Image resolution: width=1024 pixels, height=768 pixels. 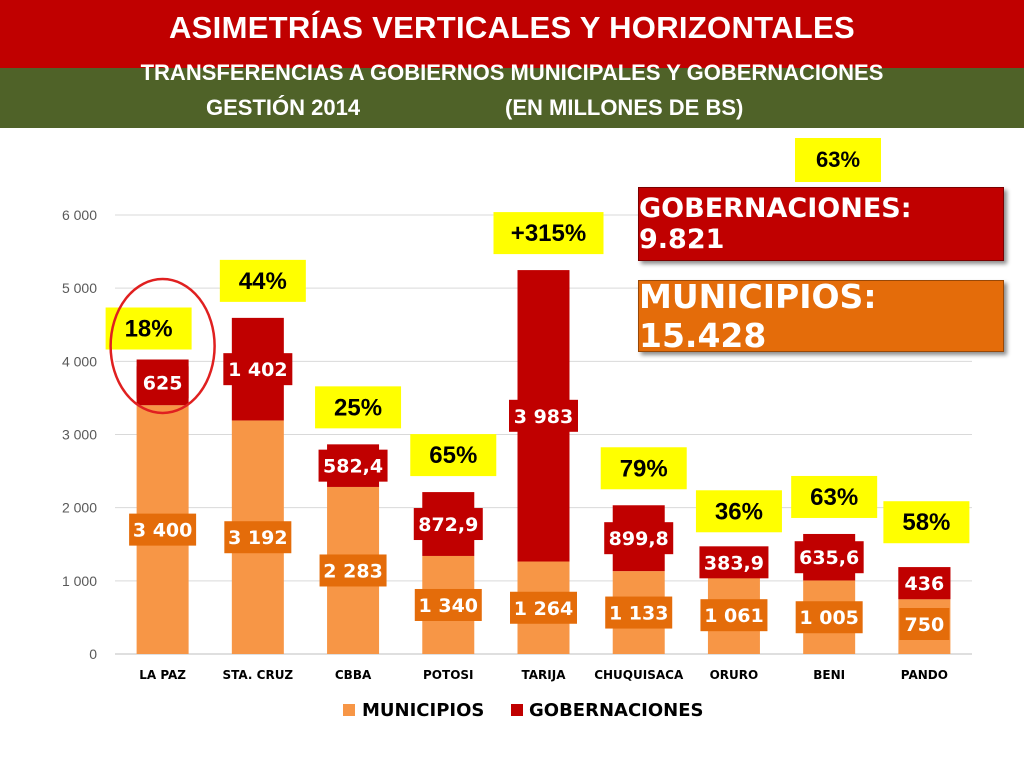 I want to click on gobernaciones-total-box: GOBERNACIONES: 9.821, so click(x=821, y=224).